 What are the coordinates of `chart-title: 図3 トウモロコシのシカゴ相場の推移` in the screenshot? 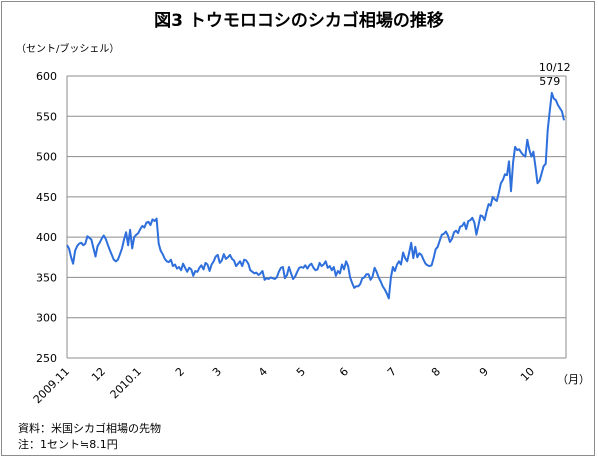 It's located at (299, 21).